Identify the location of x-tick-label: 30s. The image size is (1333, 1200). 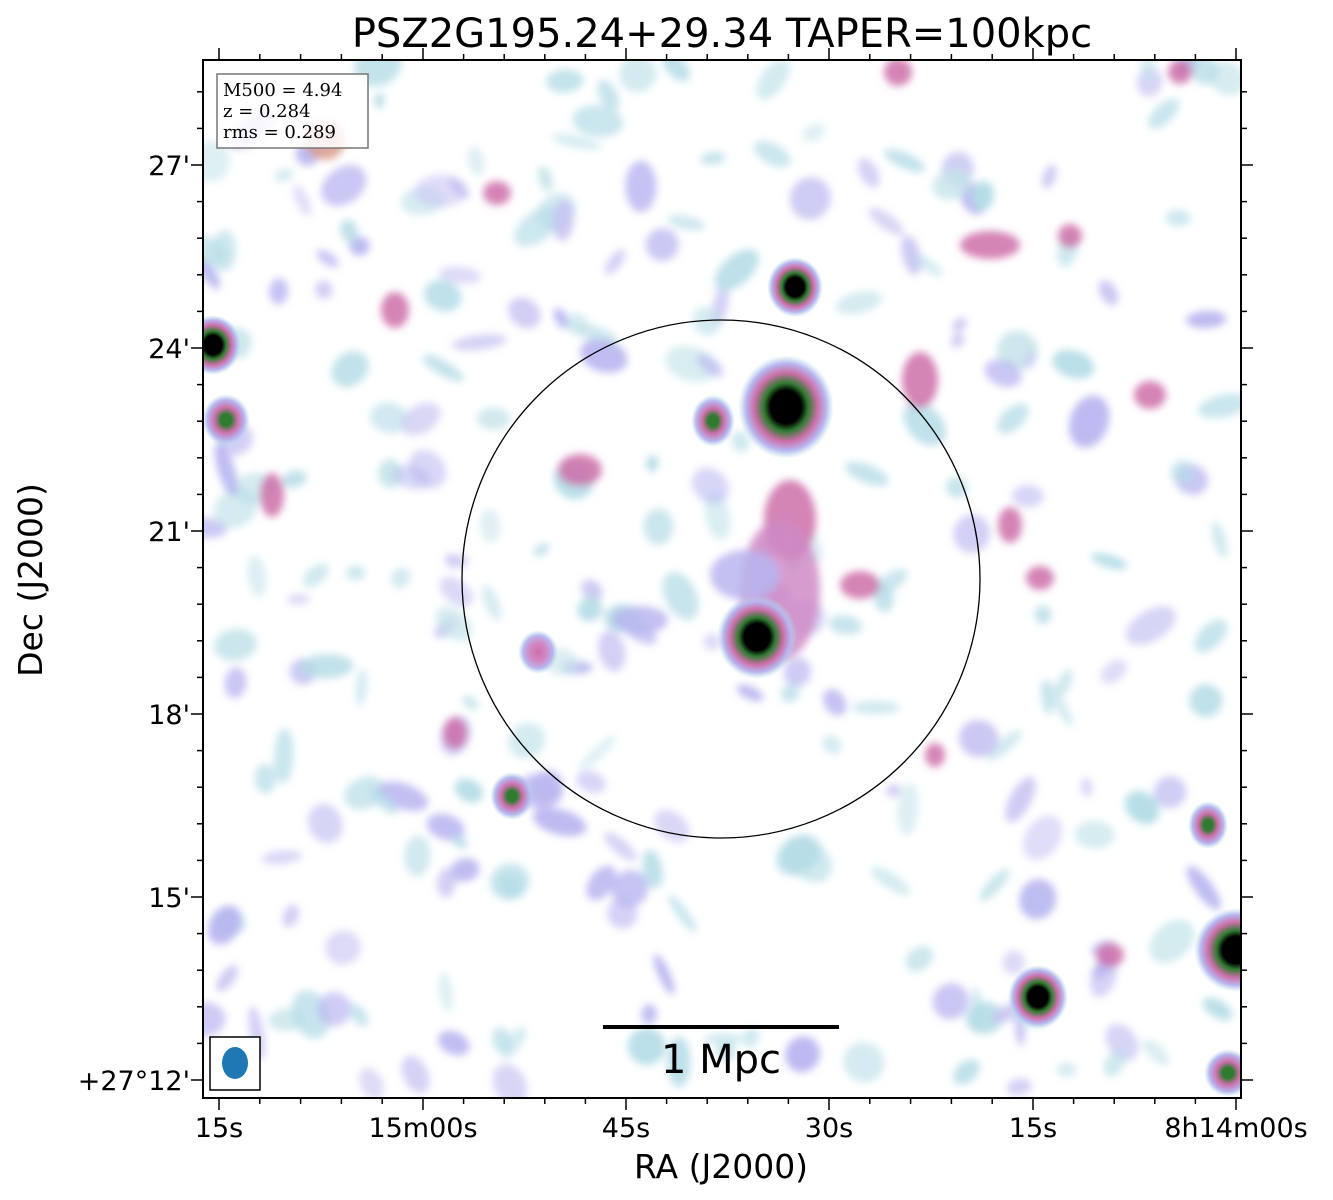
(829, 1128).